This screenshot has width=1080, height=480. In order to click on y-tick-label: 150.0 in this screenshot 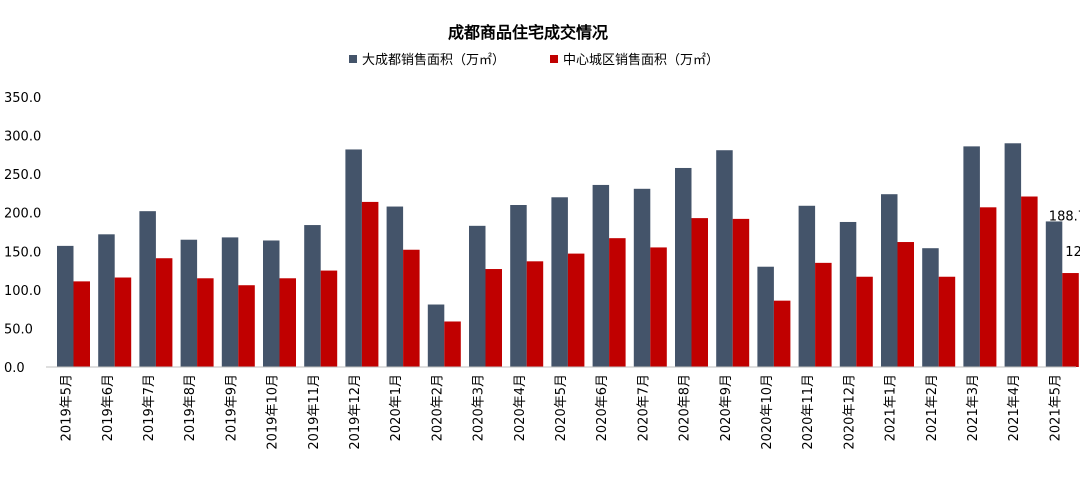, I will do `click(22, 252)`.